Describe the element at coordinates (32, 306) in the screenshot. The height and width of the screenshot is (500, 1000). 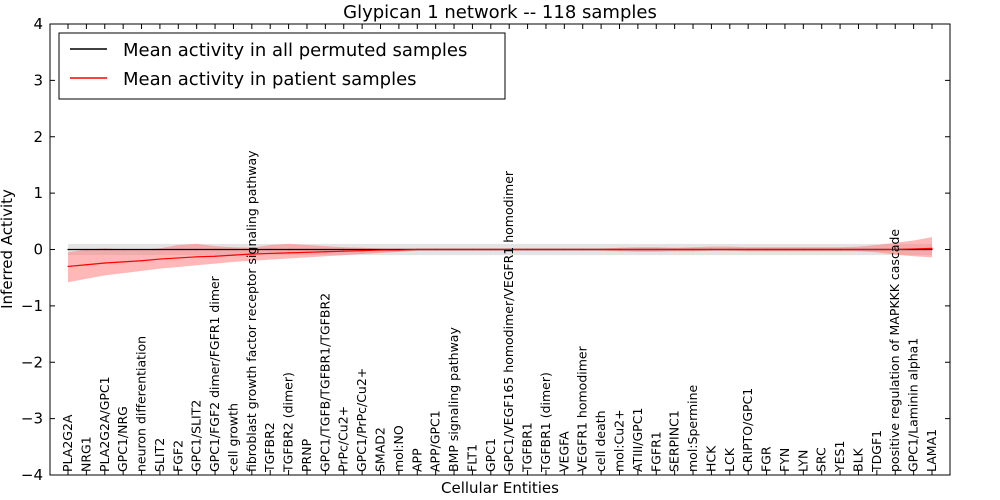
I see `y-tick-label: −1` at that location.